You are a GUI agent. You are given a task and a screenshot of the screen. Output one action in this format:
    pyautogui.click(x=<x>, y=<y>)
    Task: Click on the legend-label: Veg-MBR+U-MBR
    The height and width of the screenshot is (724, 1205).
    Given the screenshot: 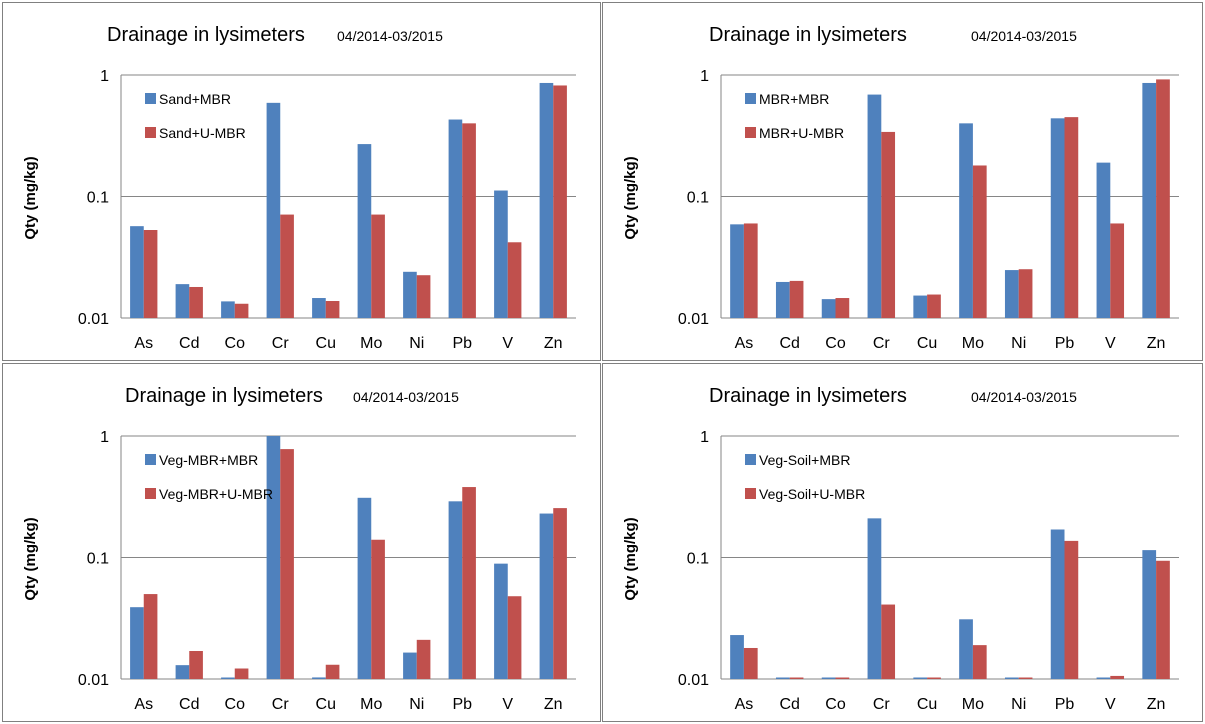 What is the action you would take?
    pyautogui.click(x=216, y=494)
    